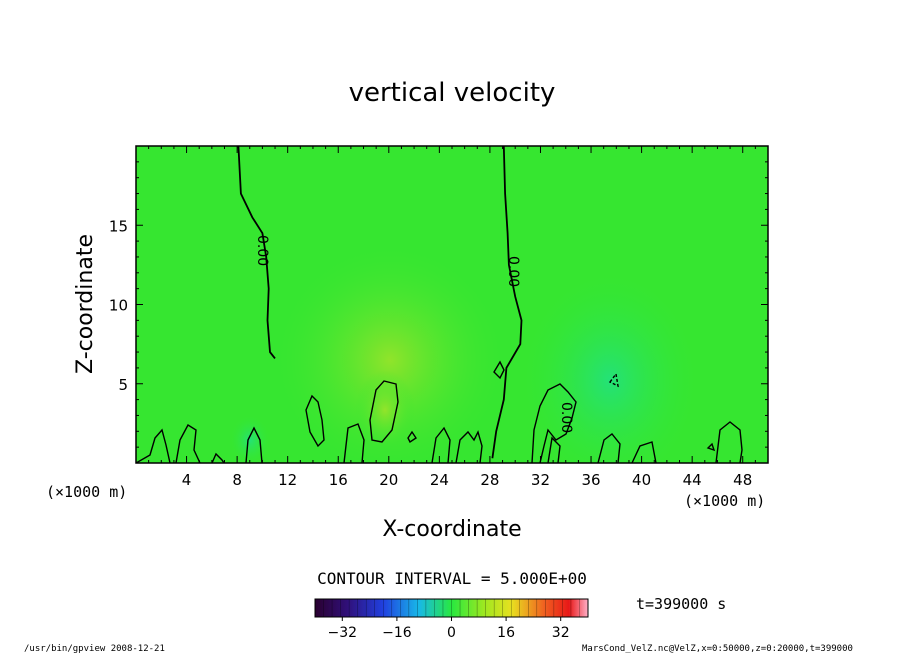 Image resolution: width=904 pixels, height=654 pixels. I want to click on x-tick-label: 28, so click(489, 480).